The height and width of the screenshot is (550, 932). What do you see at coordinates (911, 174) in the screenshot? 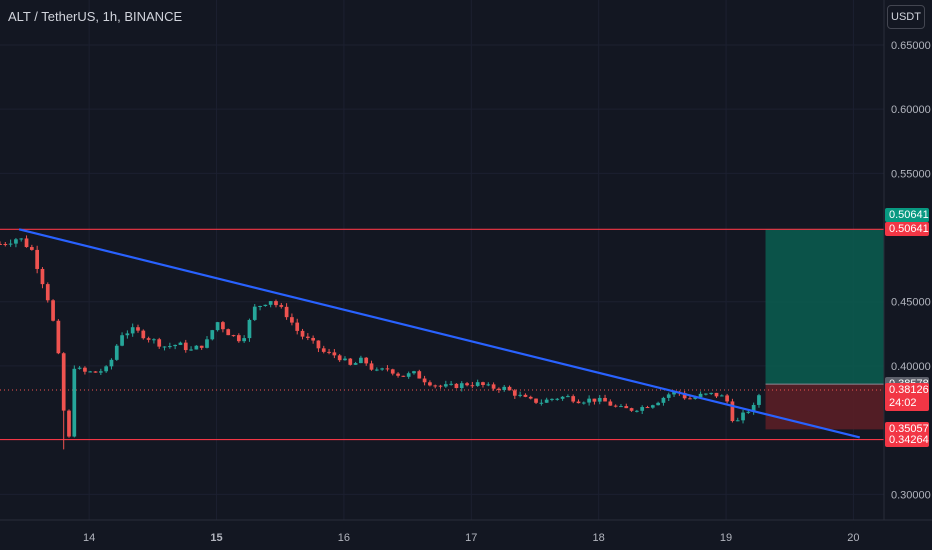
I see `price-tick-label: 0.55000` at bounding box center [911, 174].